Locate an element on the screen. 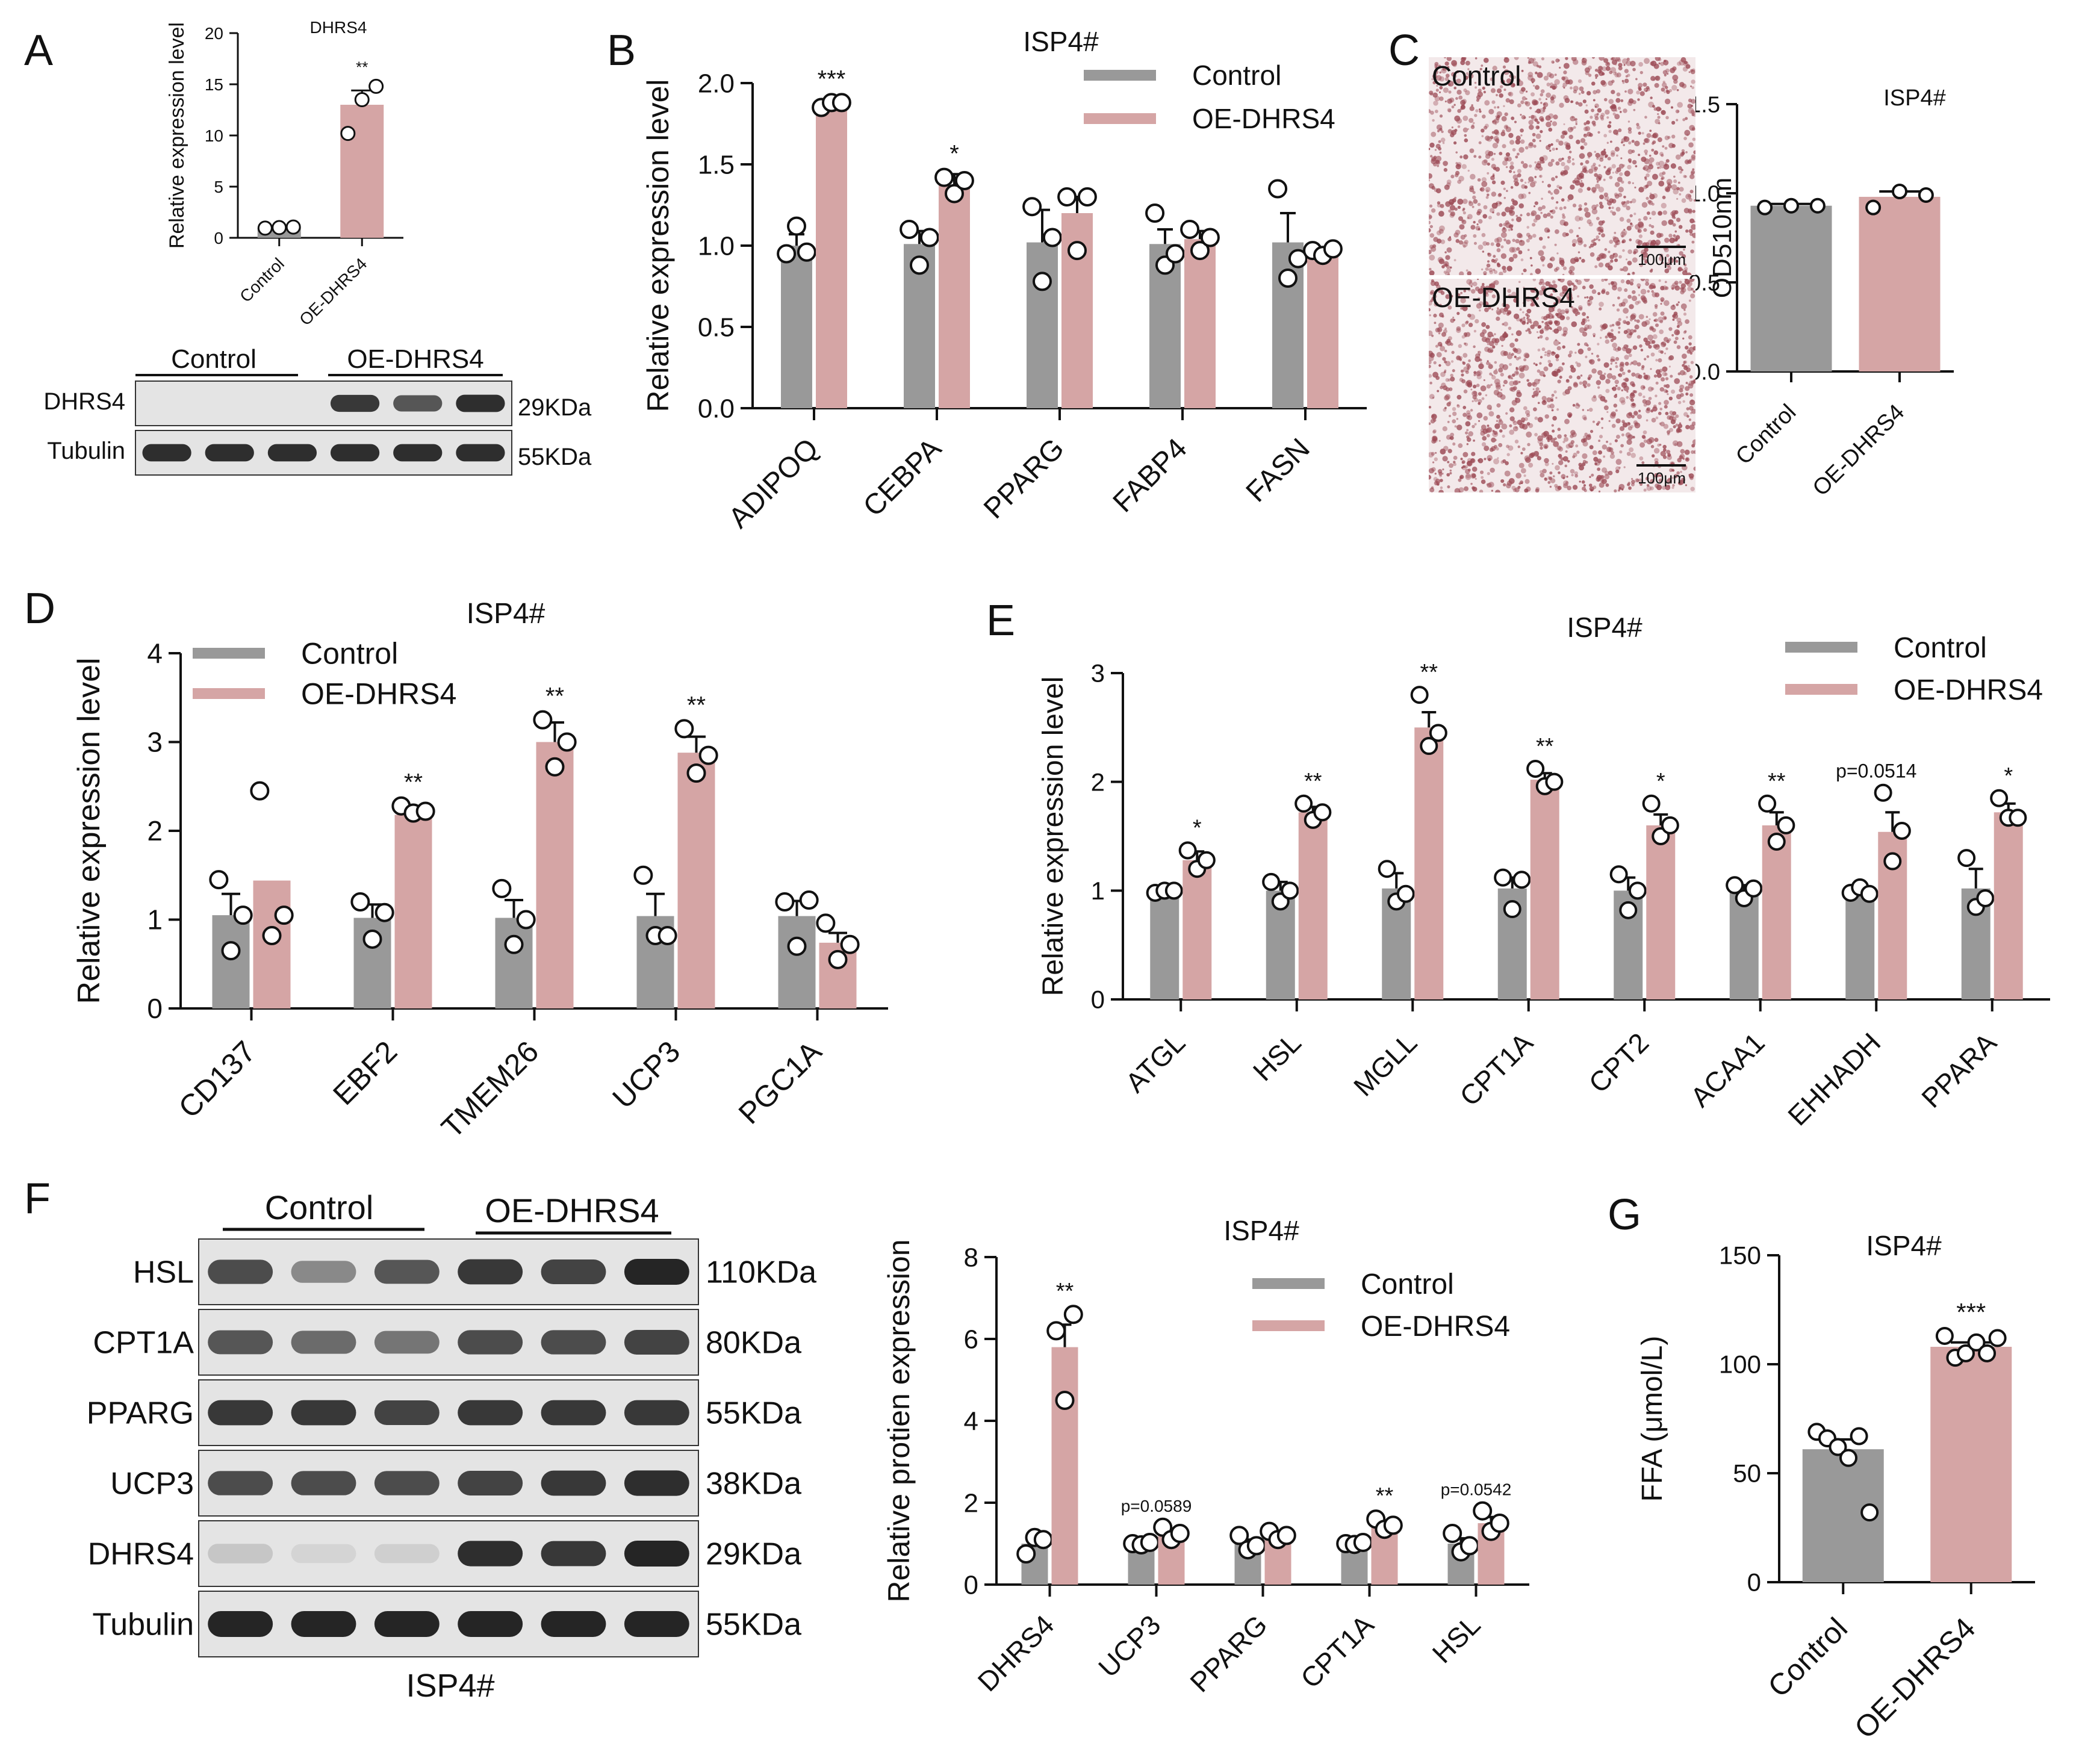 The width and height of the screenshot is (2076, 1764). y-tick-label: 0 is located at coordinates (1754, 1582).